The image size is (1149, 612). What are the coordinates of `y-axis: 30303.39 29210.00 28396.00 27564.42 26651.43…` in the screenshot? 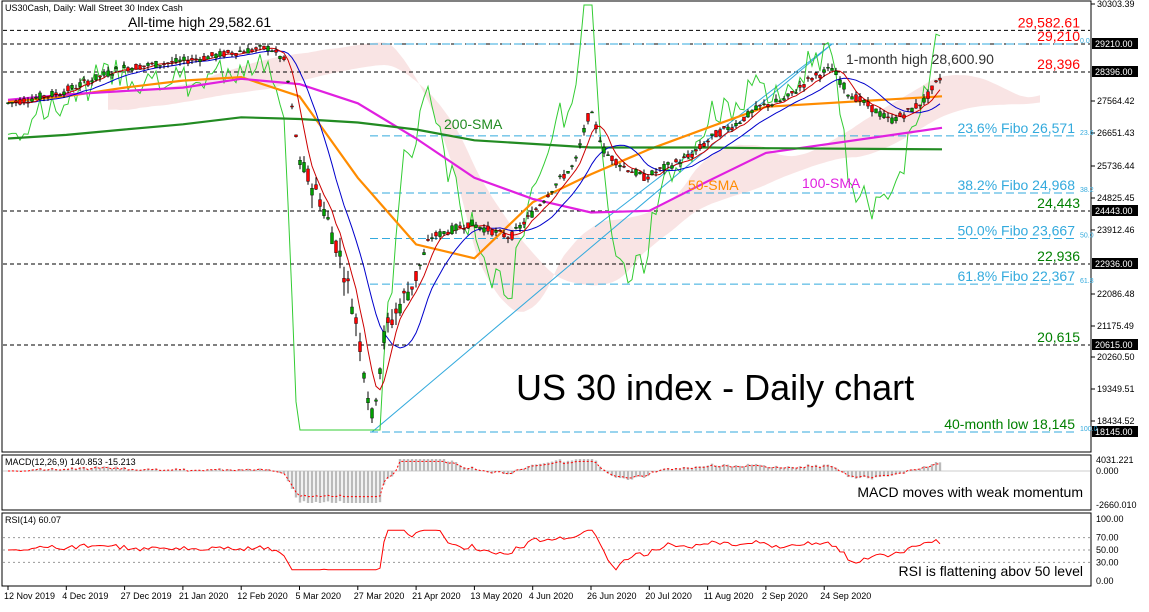 It's located at (1114, 293).